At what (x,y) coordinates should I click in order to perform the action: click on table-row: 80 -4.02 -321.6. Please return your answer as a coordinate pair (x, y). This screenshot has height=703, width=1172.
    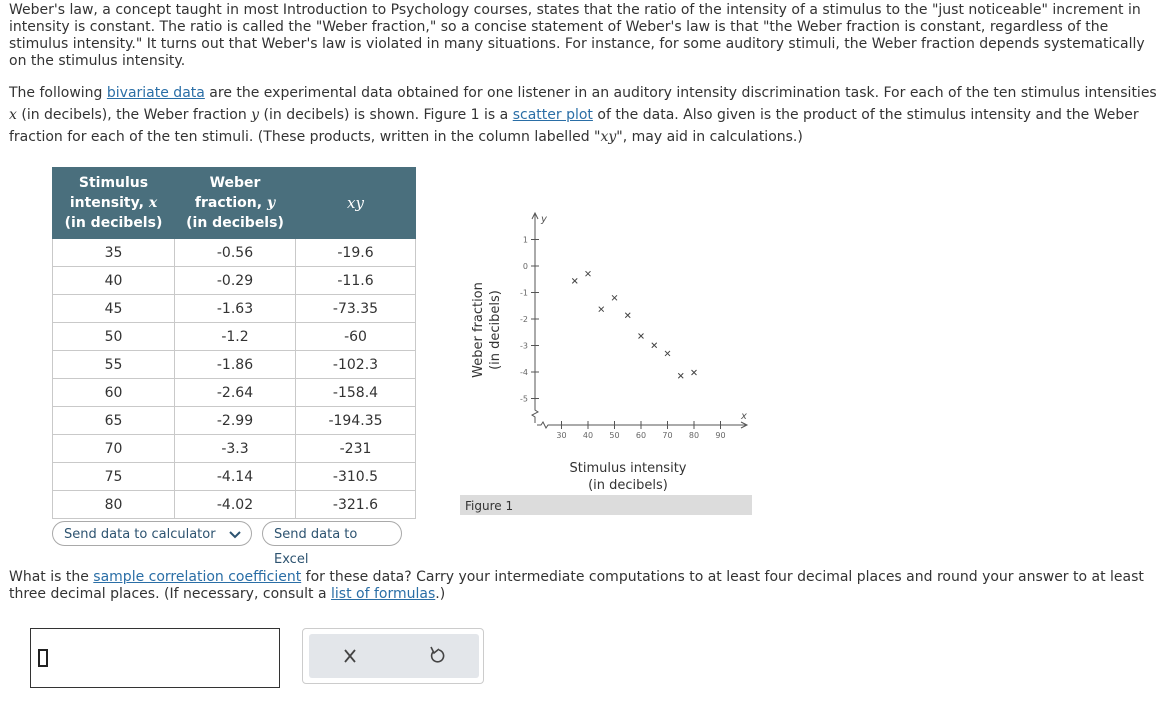
    Looking at the image, I should click on (234, 504).